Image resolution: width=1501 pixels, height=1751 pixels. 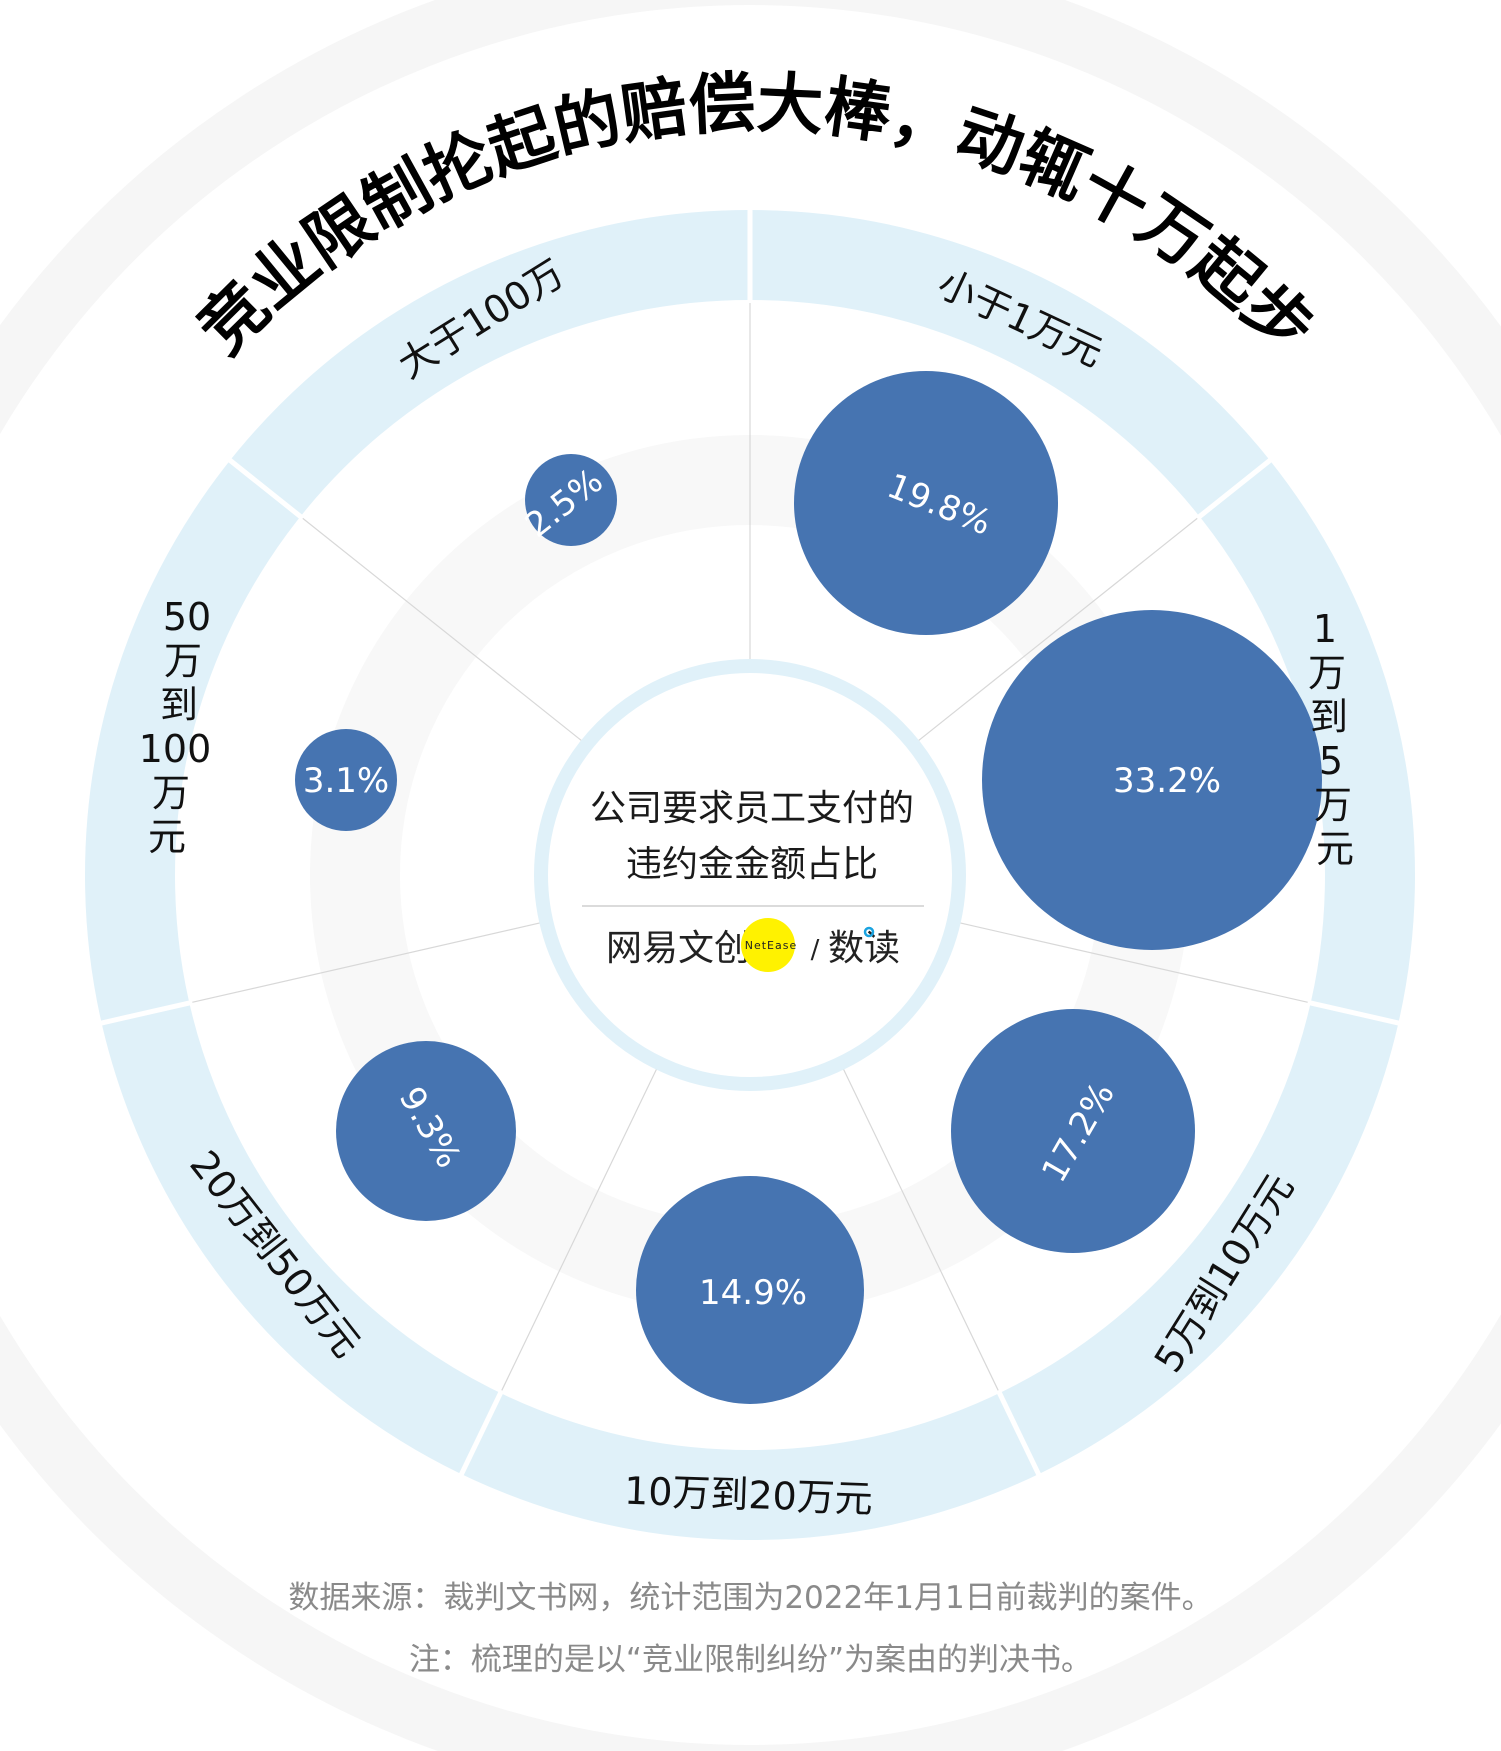 I want to click on bubble-50w-100w, so click(x=346, y=780).